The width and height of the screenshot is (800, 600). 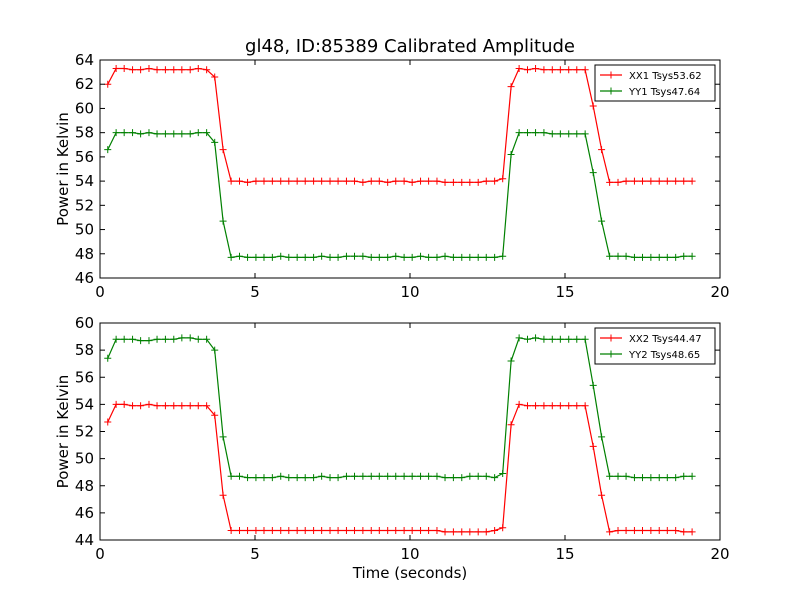 I want to click on legend: XX1 Tsys53.62 YY1 Tsys47.64, so click(x=655, y=83).